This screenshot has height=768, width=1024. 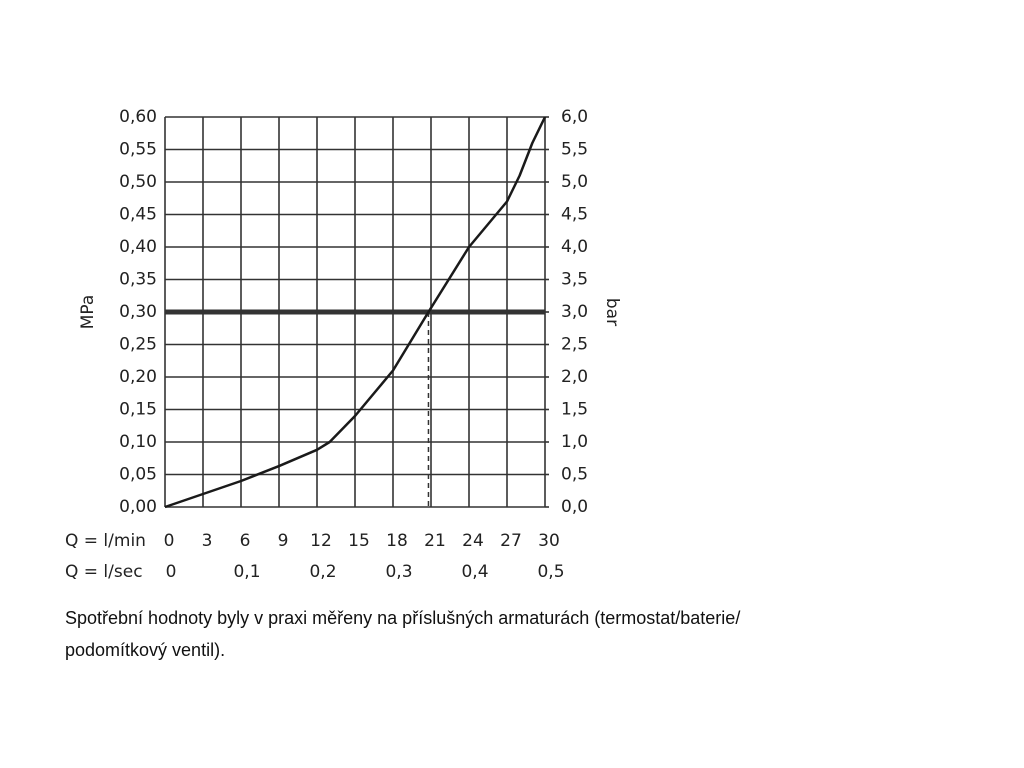 I want to click on y2-tick-label: 2,0, so click(x=574, y=377).